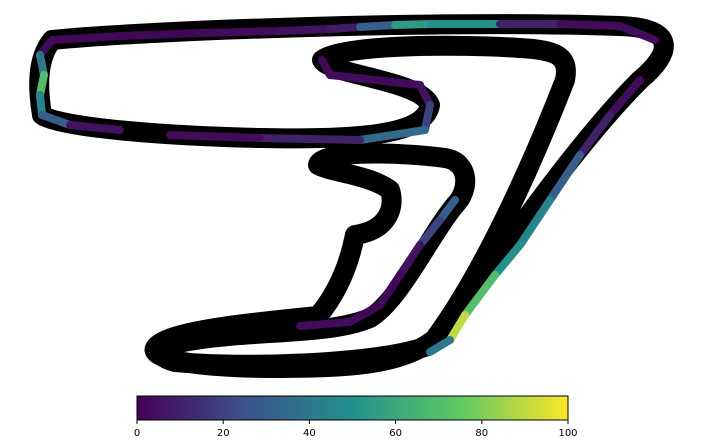 The image size is (705, 444). What do you see at coordinates (325, 324) in the screenshot?
I see `track-segment-south-sweep` at bounding box center [325, 324].